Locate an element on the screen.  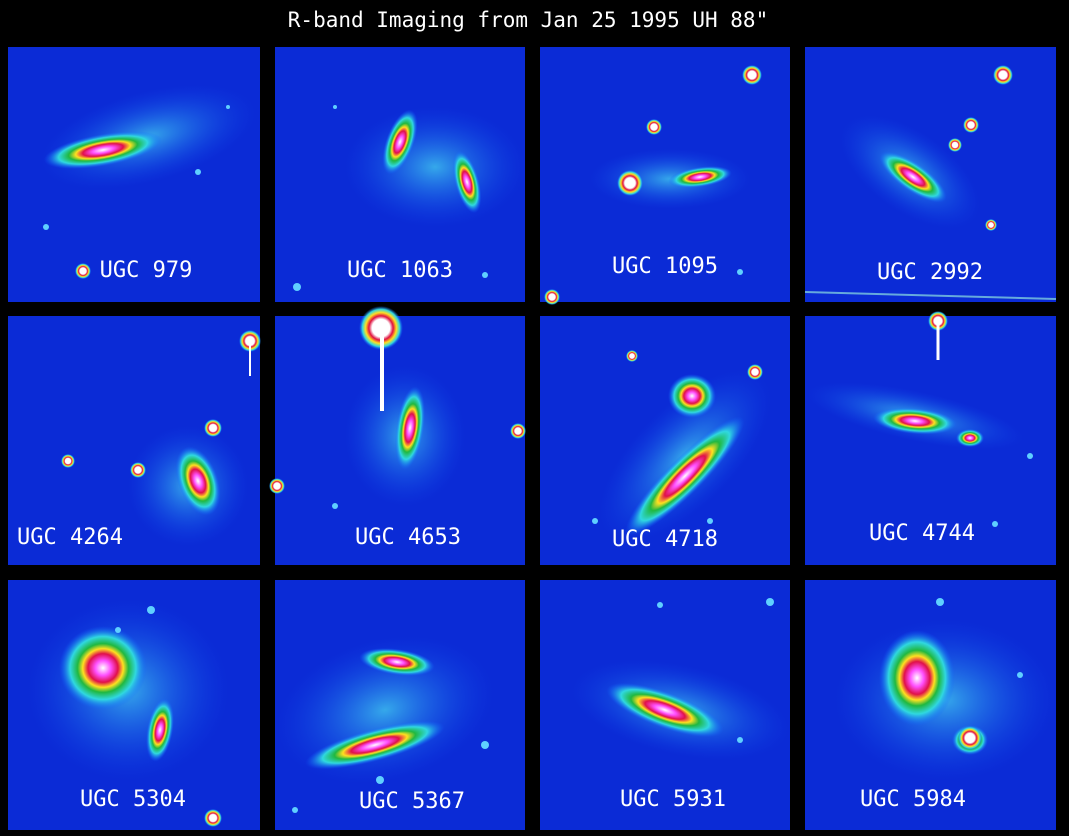
panel-label: UGC 2992 is located at coordinates (930, 272).